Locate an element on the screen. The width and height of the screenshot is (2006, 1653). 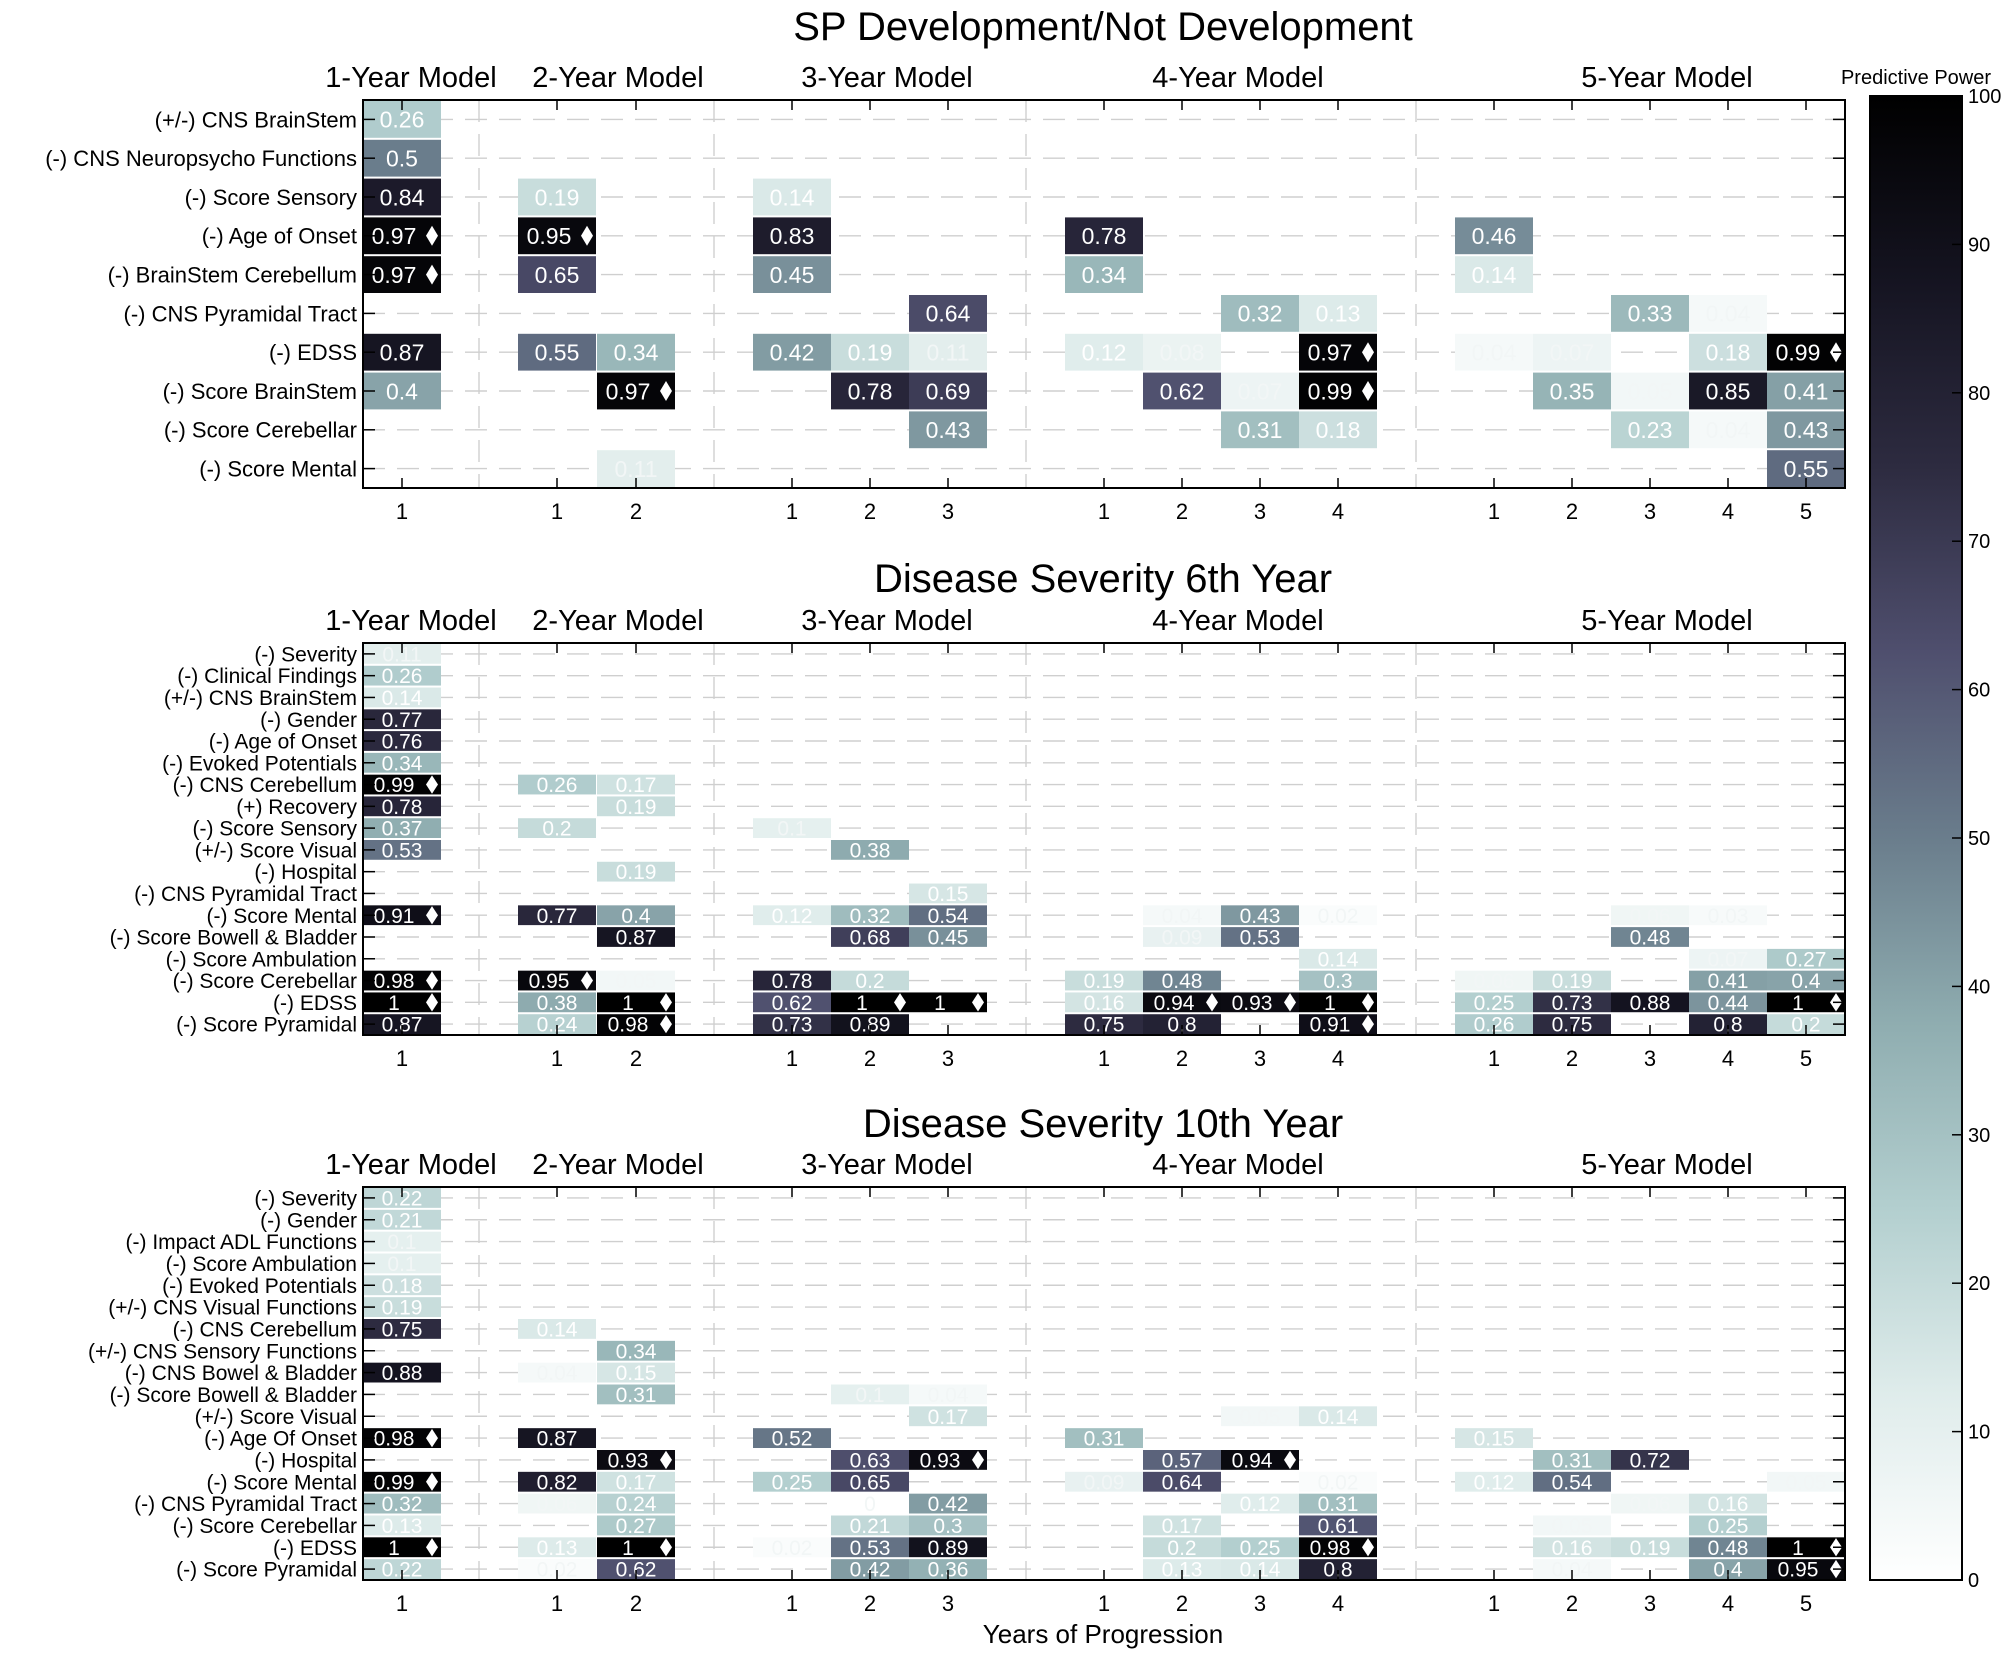
cell-value-label: 0.16 is located at coordinates (1104, 1003).